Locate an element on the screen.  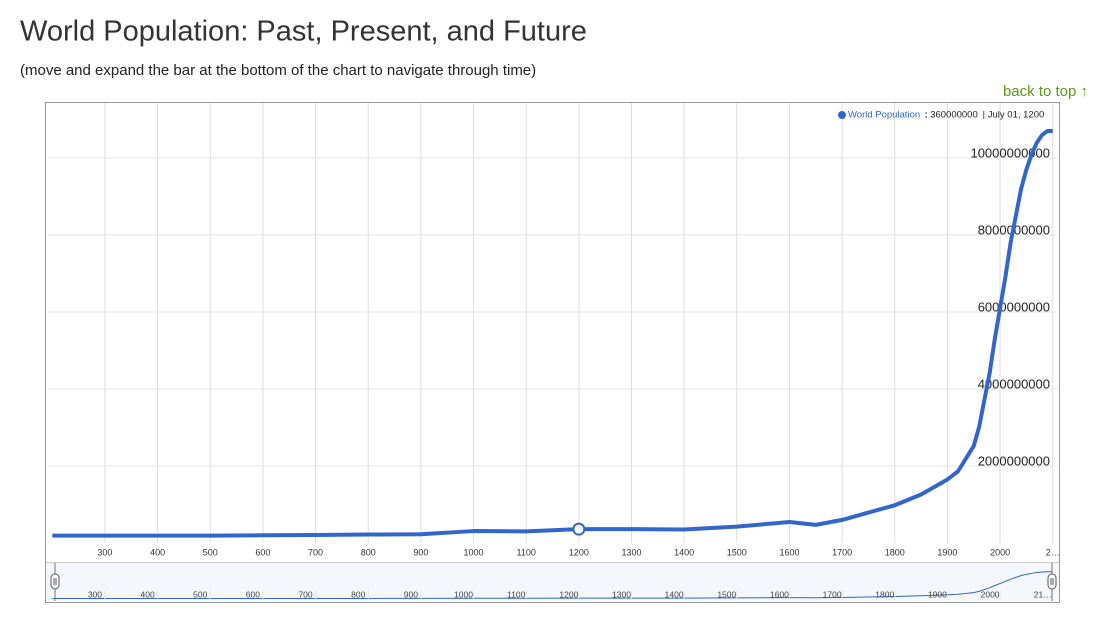
navigator-tick-label: 500 is located at coordinates (200, 594).